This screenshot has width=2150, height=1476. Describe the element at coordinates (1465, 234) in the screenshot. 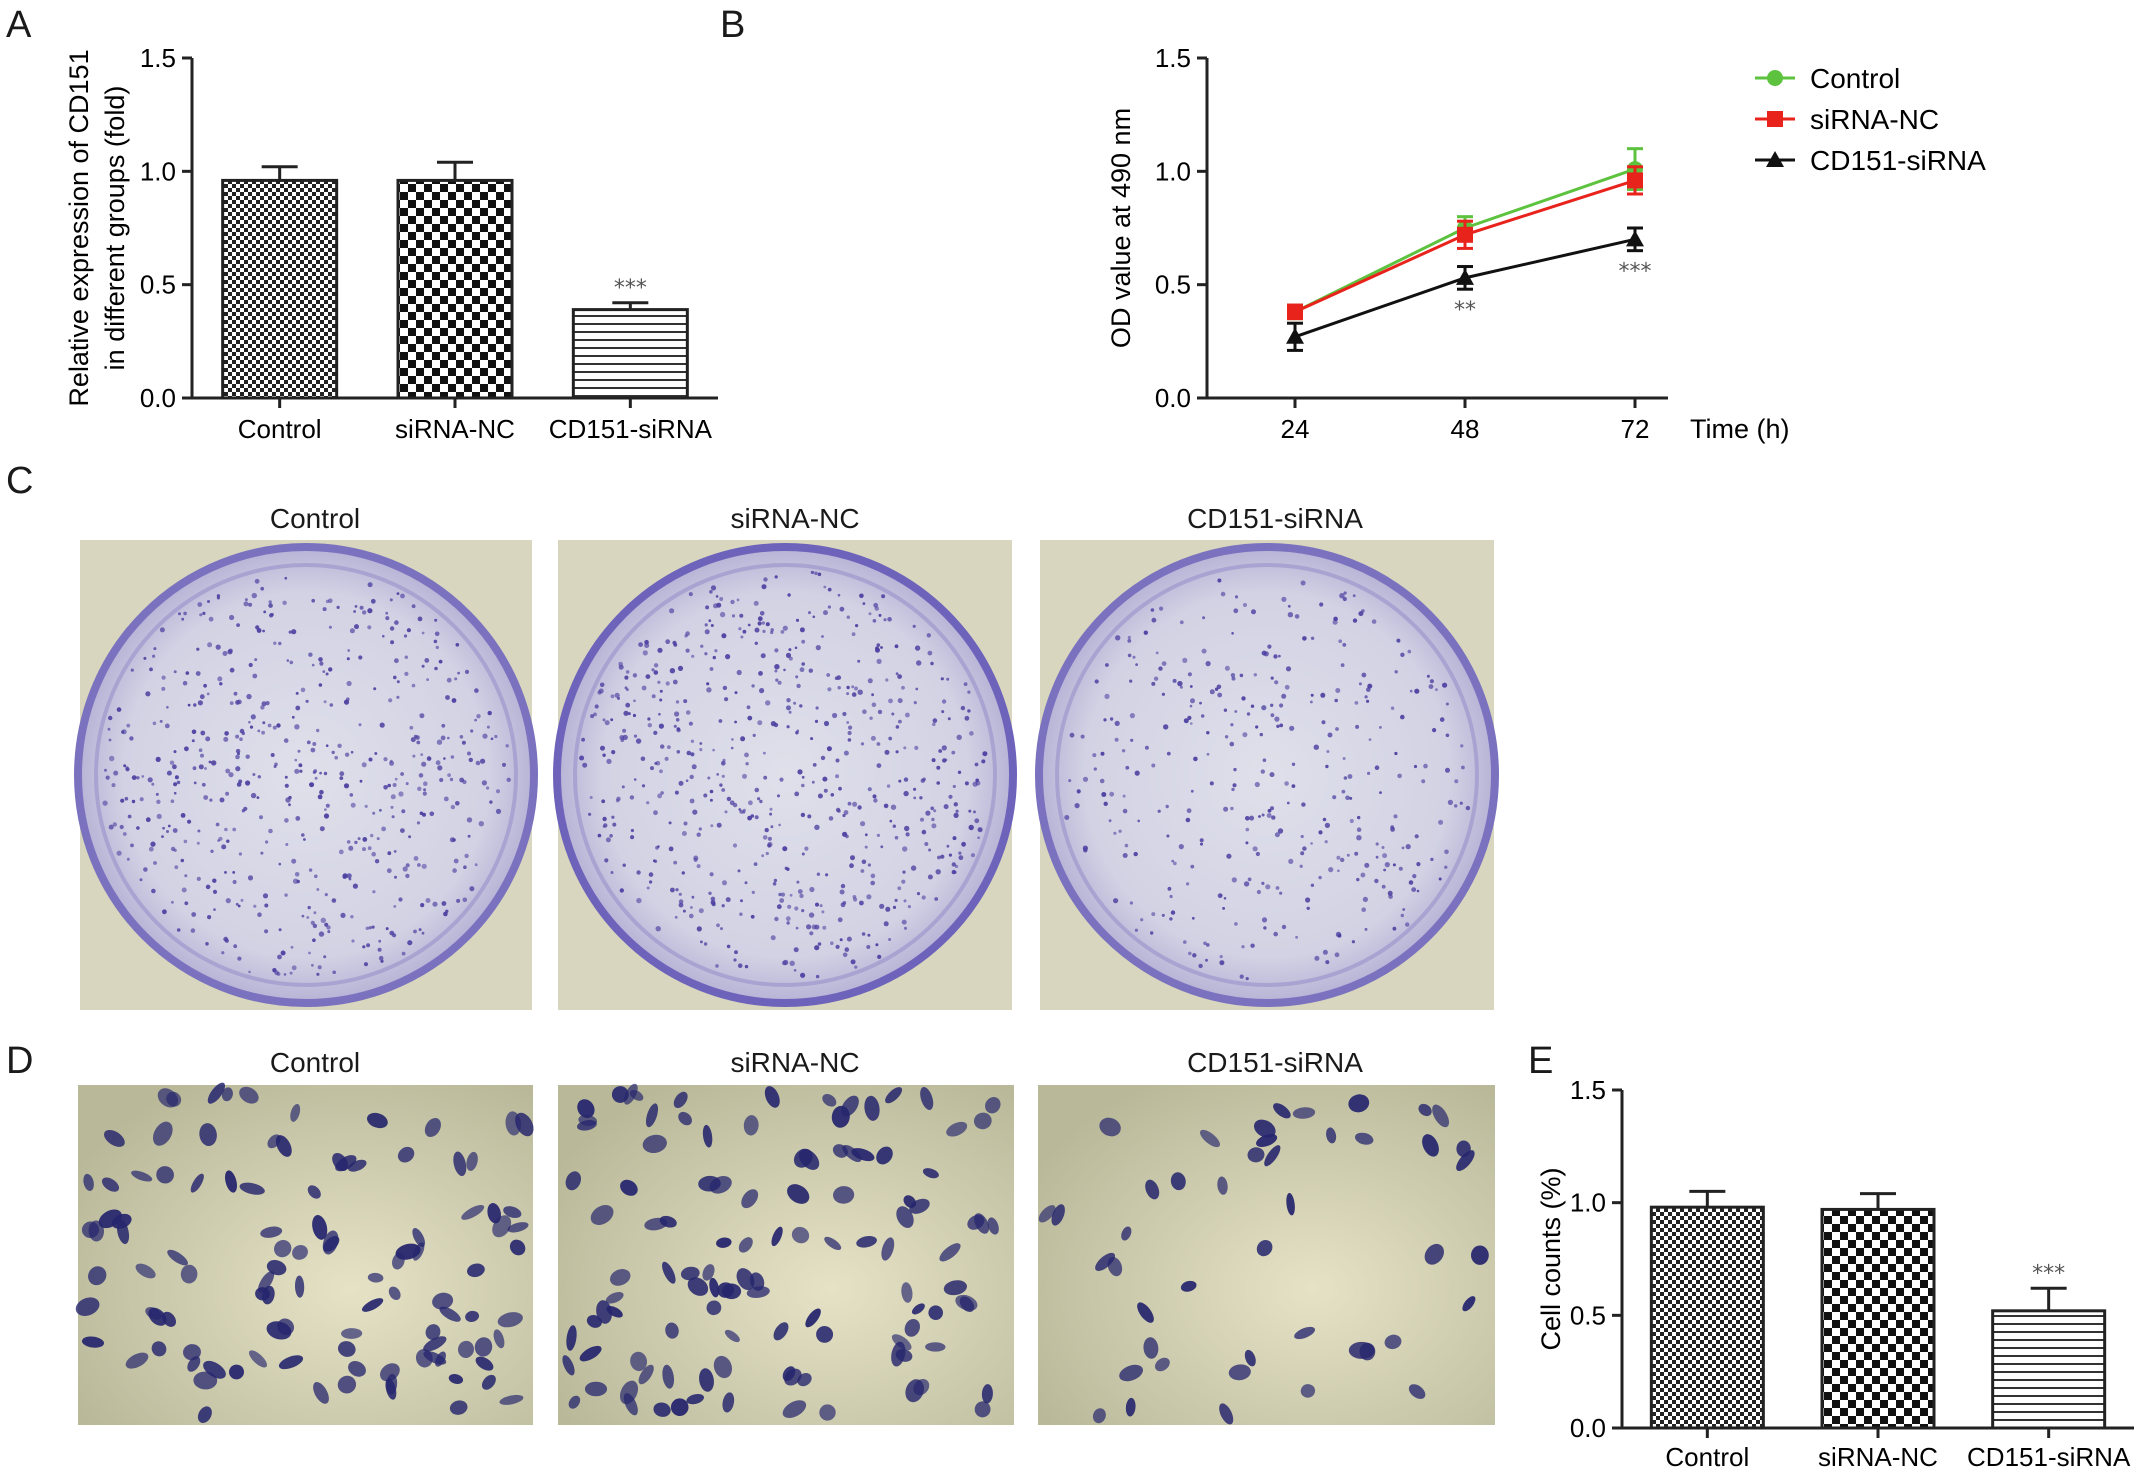

I see `data-point-square` at that location.